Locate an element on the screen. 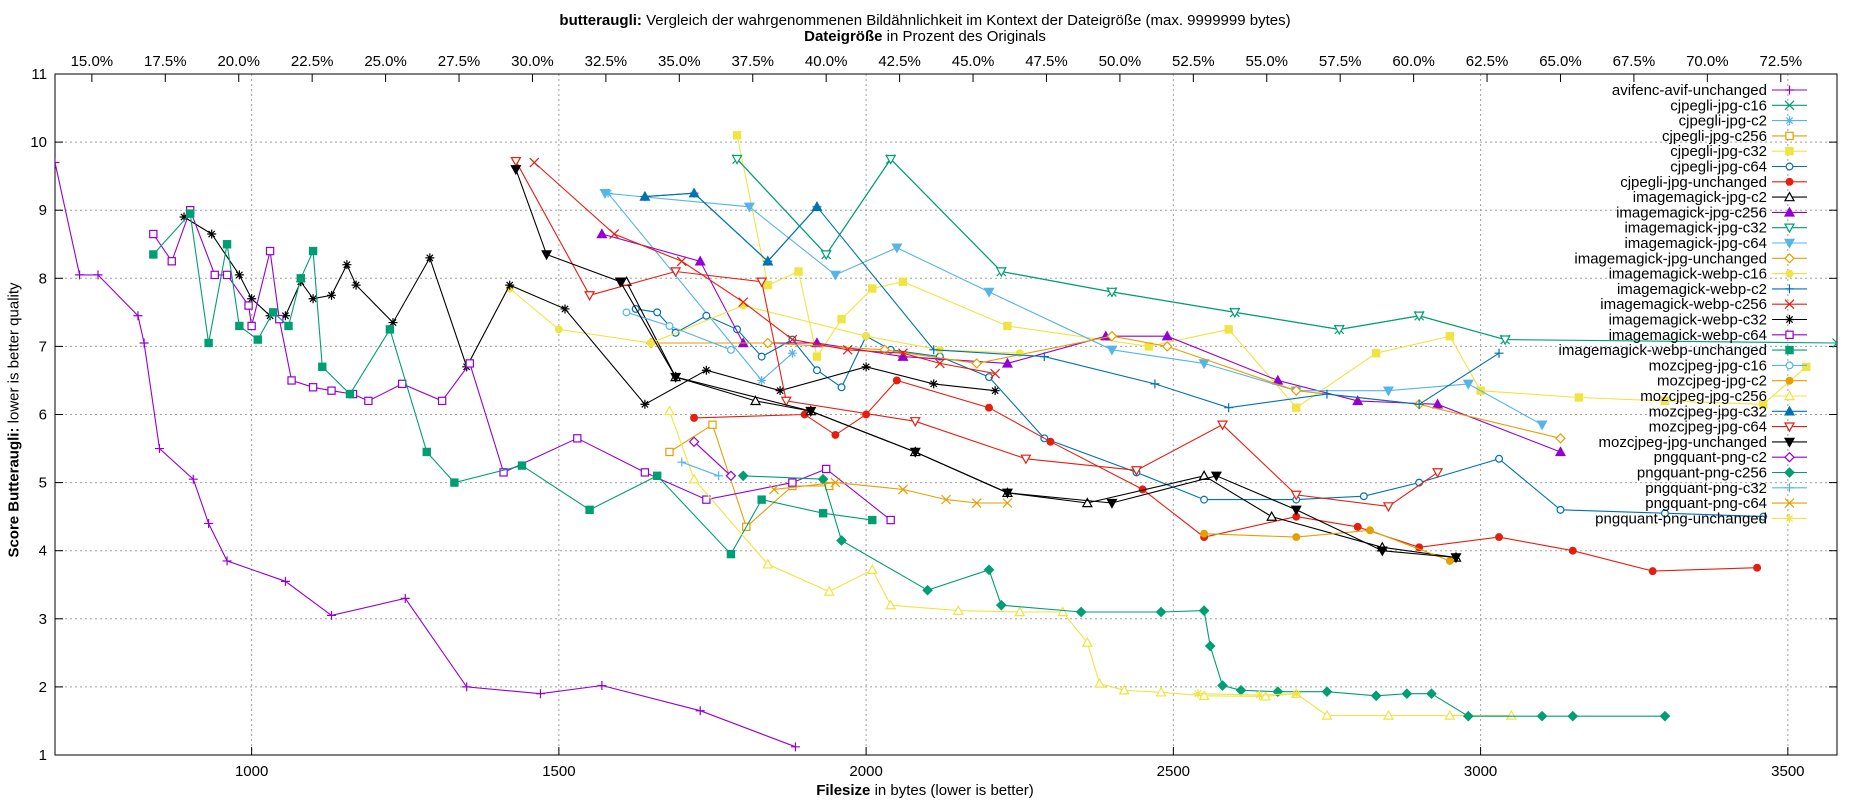 The height and width of the screenshot is (800, 1850). legend-label: pngquant-png-c32 is located at coordinates (1706, 488).